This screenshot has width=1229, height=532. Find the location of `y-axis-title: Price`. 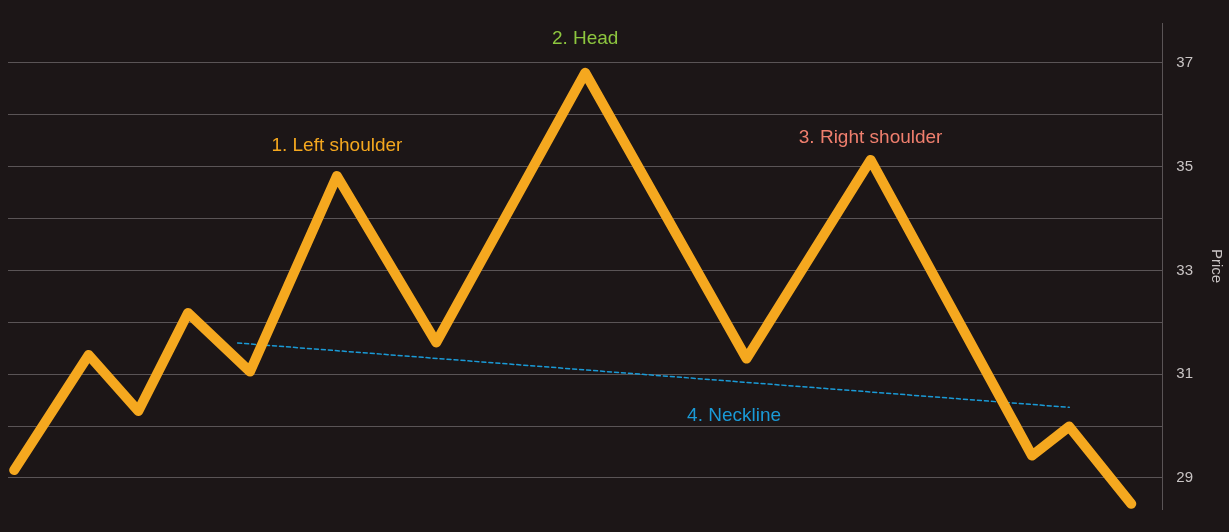

y-axis-title: Price is located at coordinates (1217, 266).